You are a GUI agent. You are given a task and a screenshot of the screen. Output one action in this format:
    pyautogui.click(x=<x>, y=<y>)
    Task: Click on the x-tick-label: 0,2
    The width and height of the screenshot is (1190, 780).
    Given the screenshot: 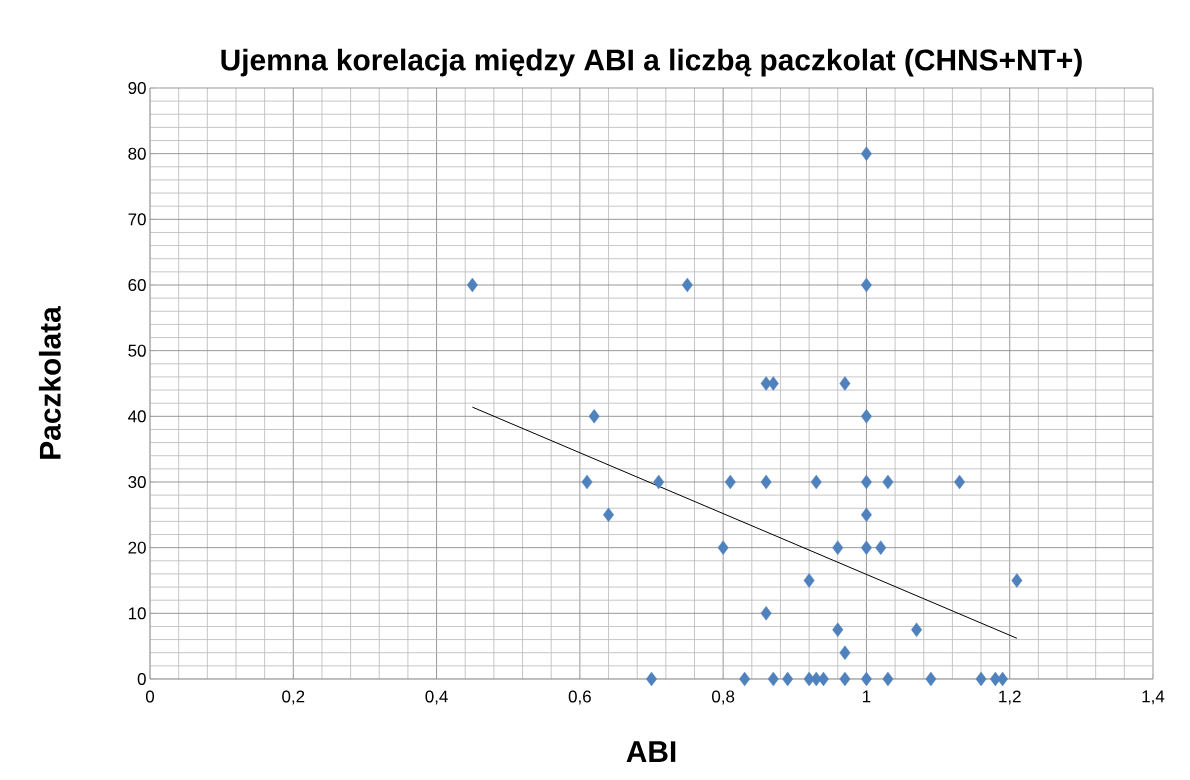 What is the action you would take?
    pyautogui.click(x=293, y=697)
    